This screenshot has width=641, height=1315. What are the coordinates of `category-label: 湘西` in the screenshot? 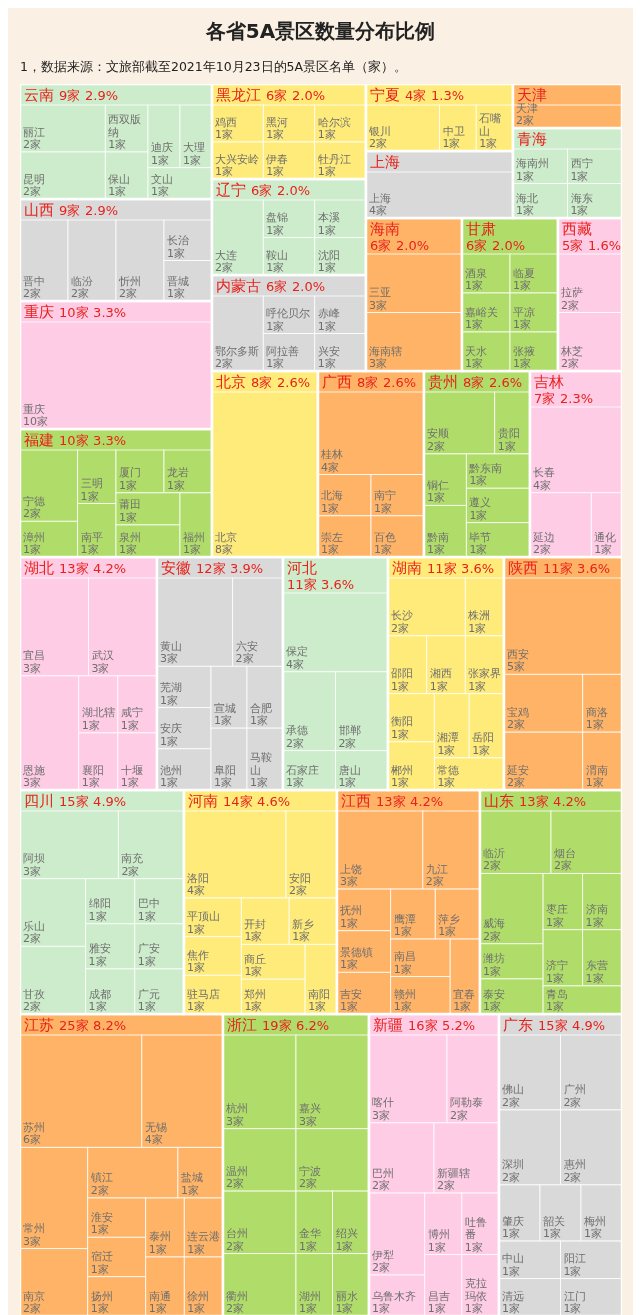 It's located at (440, 674).